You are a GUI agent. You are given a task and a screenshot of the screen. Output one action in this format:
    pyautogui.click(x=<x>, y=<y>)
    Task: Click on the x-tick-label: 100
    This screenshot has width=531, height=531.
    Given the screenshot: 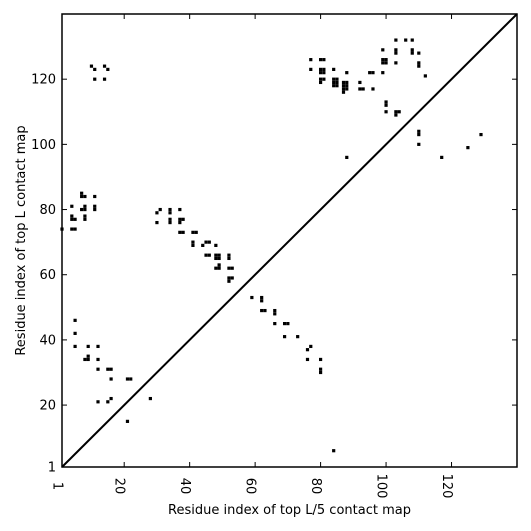 What is the action you would take?
    pyautogui.click(x=381, y=486)
    